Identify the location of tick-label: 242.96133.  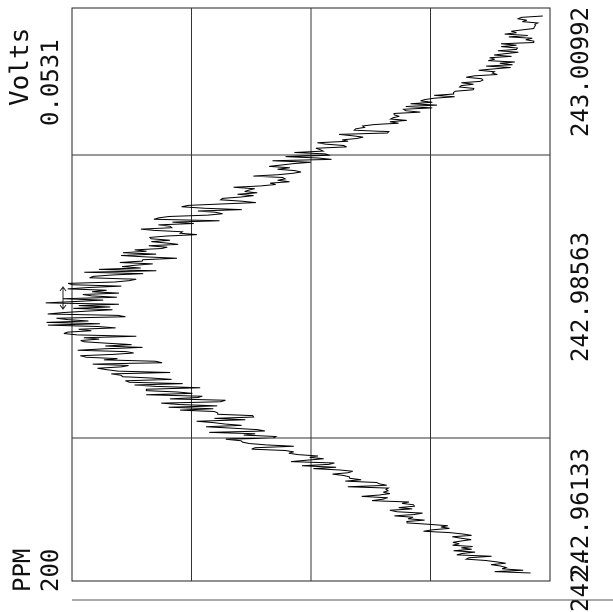
(580, 513).